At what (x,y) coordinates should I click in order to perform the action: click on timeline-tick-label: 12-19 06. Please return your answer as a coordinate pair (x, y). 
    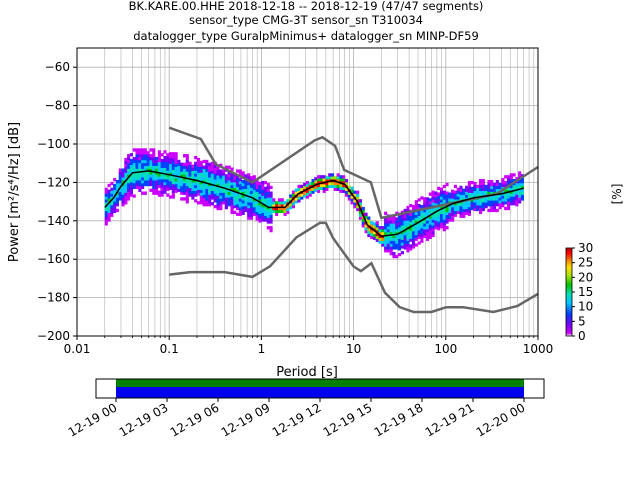
    Looking at the image, I should click on (195, 419).